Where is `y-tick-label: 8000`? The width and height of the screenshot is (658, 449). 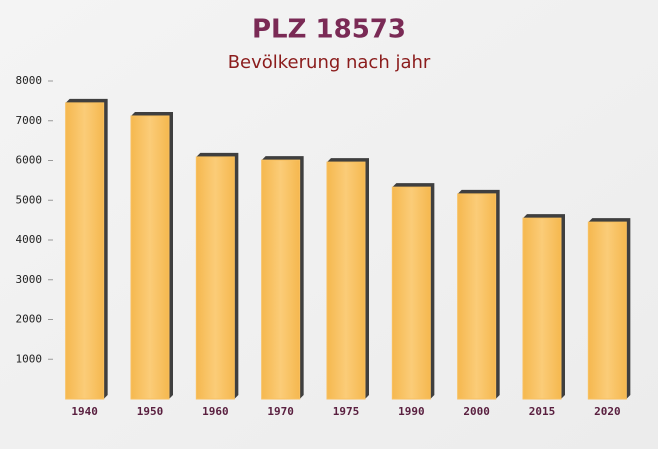 y-tick-label: 8000 is located at coordinates (29, 80).